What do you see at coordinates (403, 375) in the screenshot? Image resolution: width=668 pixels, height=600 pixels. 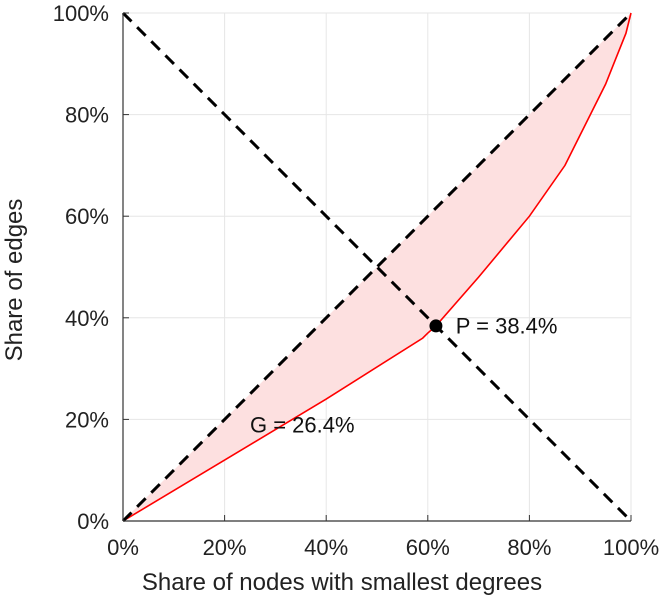 I see `annotations: G = 26.4% P = 38.4%` at bounding box center [403, 375].